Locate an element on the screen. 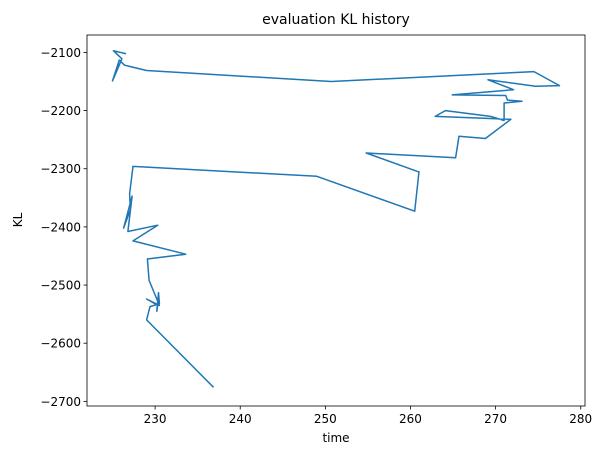 The height and width of the screenshot is (455, 603). x-tick-label: 260 is located at coordinates (410, 419).